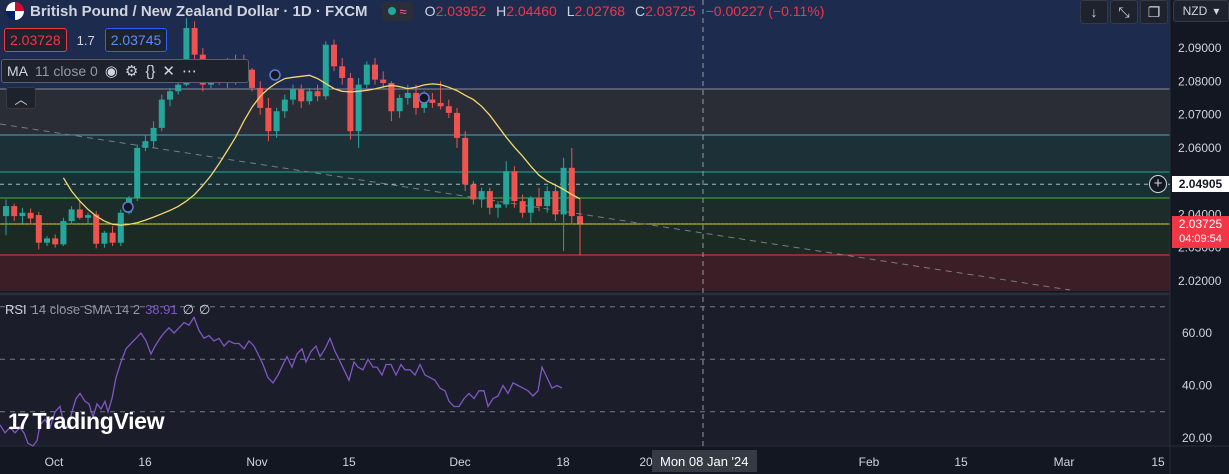  What do you see at coordinates (1094, 12) in the screenshot?
I see `arrow-down-icon: ↓` at bounding box center [1094, 12].